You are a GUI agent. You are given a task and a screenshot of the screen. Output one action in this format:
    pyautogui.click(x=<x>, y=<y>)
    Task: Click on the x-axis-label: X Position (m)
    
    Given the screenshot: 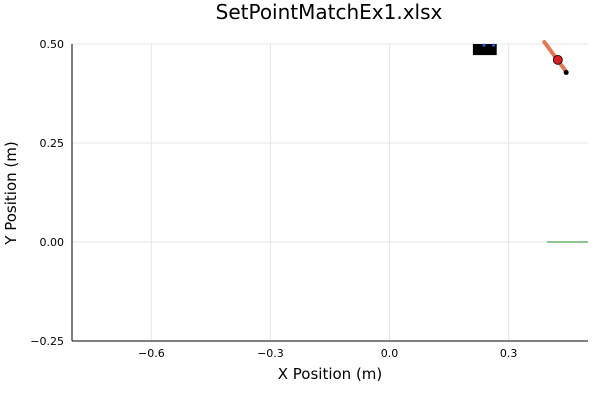 What is the action you would take?
    pyautogui.click(x=330, y=374)
    